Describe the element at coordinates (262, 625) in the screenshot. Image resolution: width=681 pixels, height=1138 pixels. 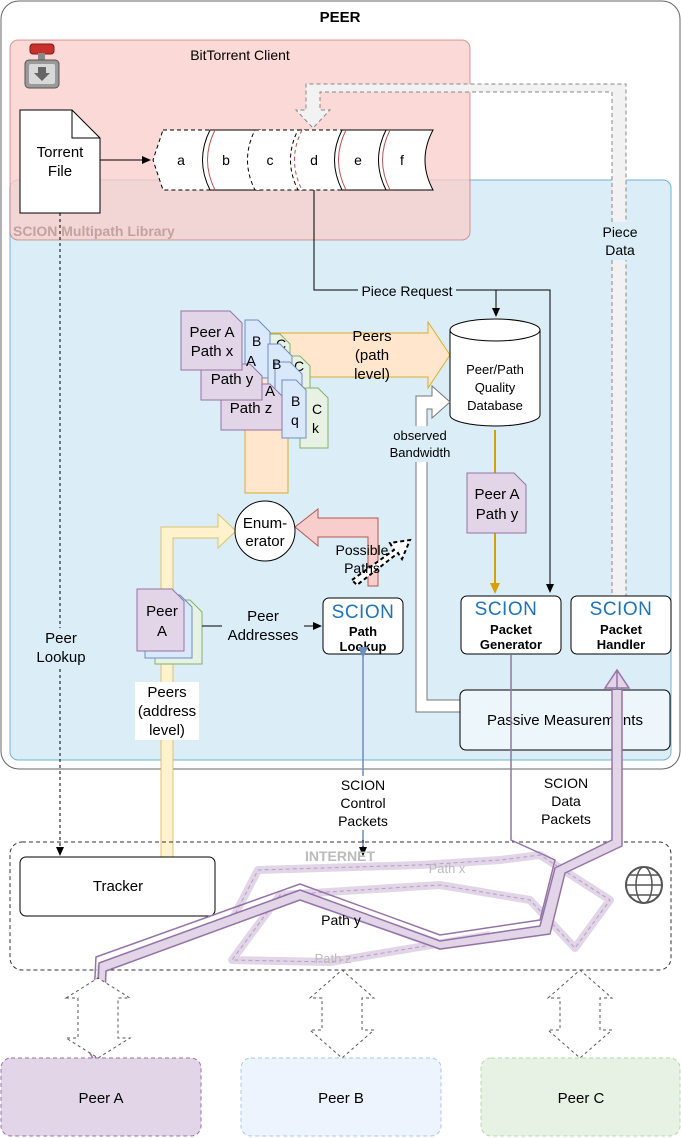
I see `peer-addresses-arrow: Peer Addresses` at that location.